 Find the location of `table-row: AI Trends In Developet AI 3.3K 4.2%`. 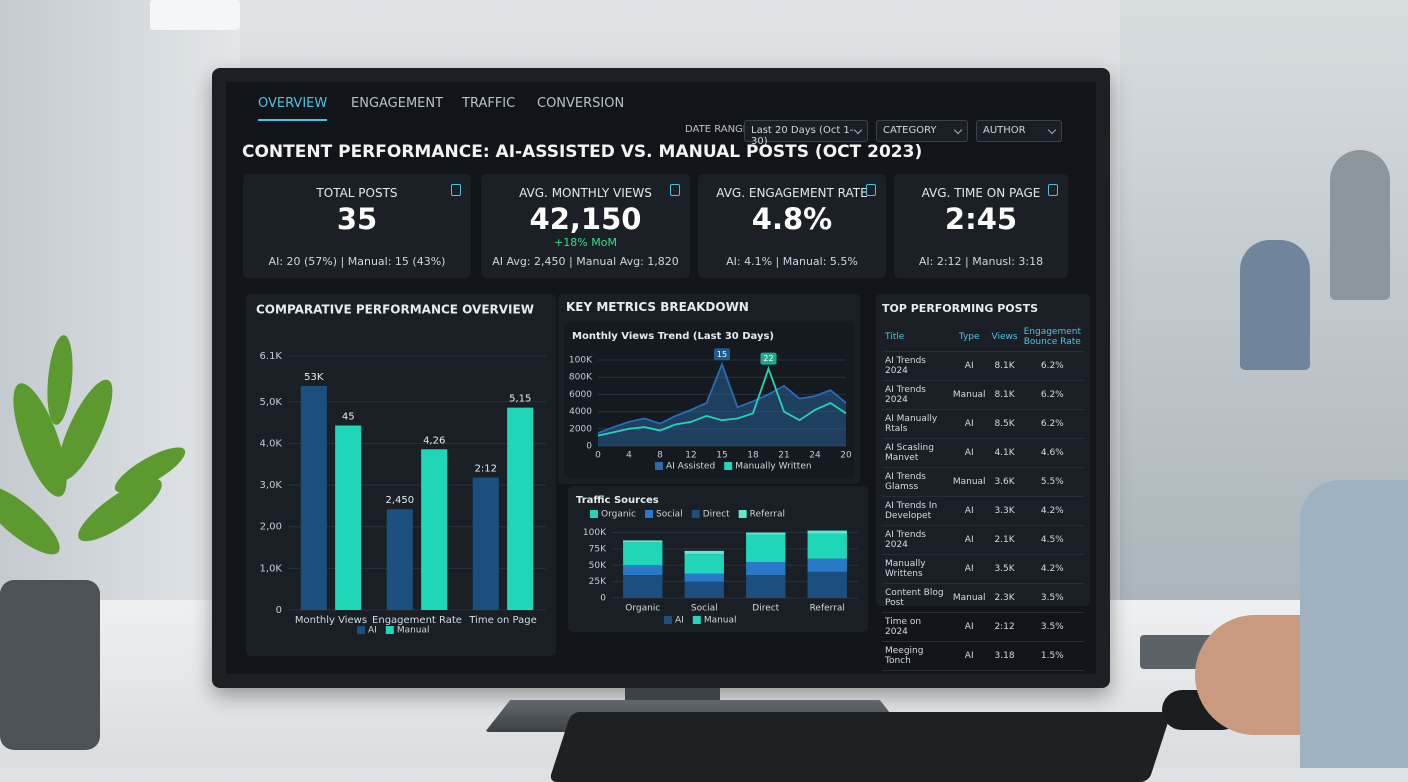

table-row: AI Trends In Developet AI 3.3K 4.2% is located at coordinates (983, 511).